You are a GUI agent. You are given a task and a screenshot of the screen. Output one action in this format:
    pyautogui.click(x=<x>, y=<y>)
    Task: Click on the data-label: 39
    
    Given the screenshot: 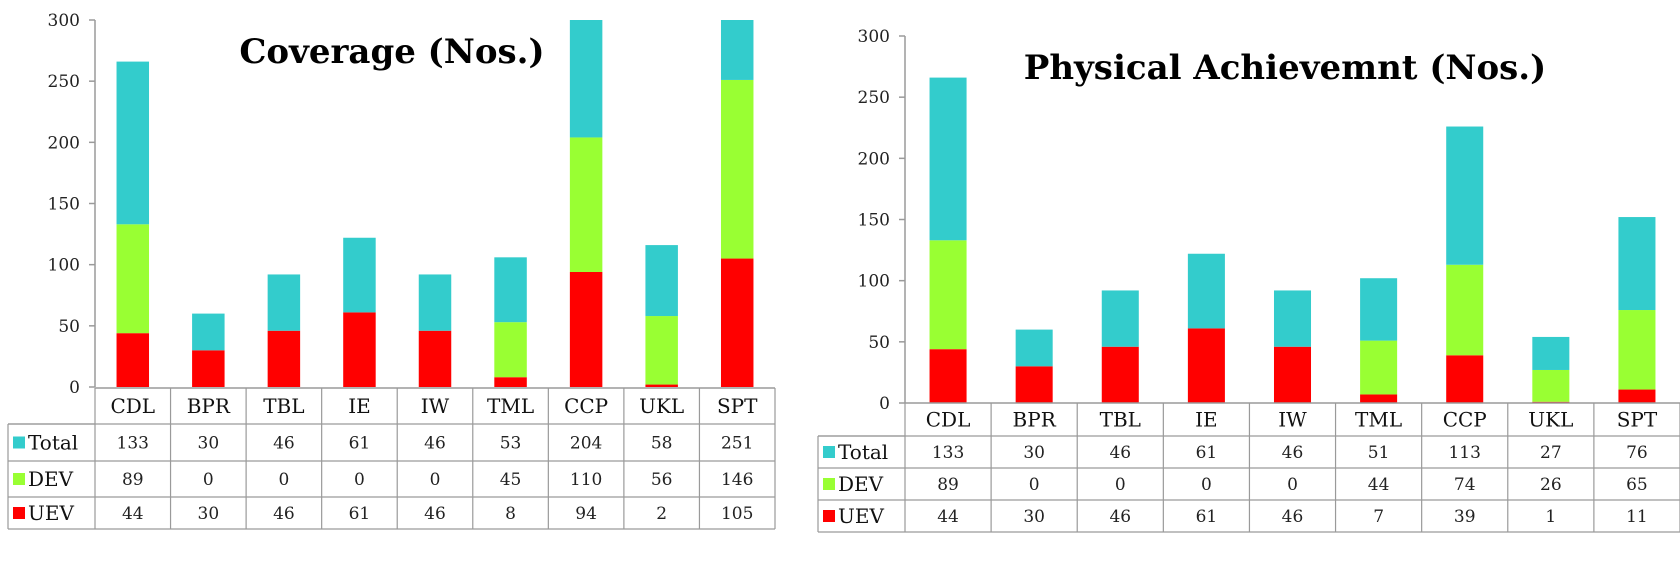 What is the action you would take?
    pyautogui.click(x=1465, y=517)
    